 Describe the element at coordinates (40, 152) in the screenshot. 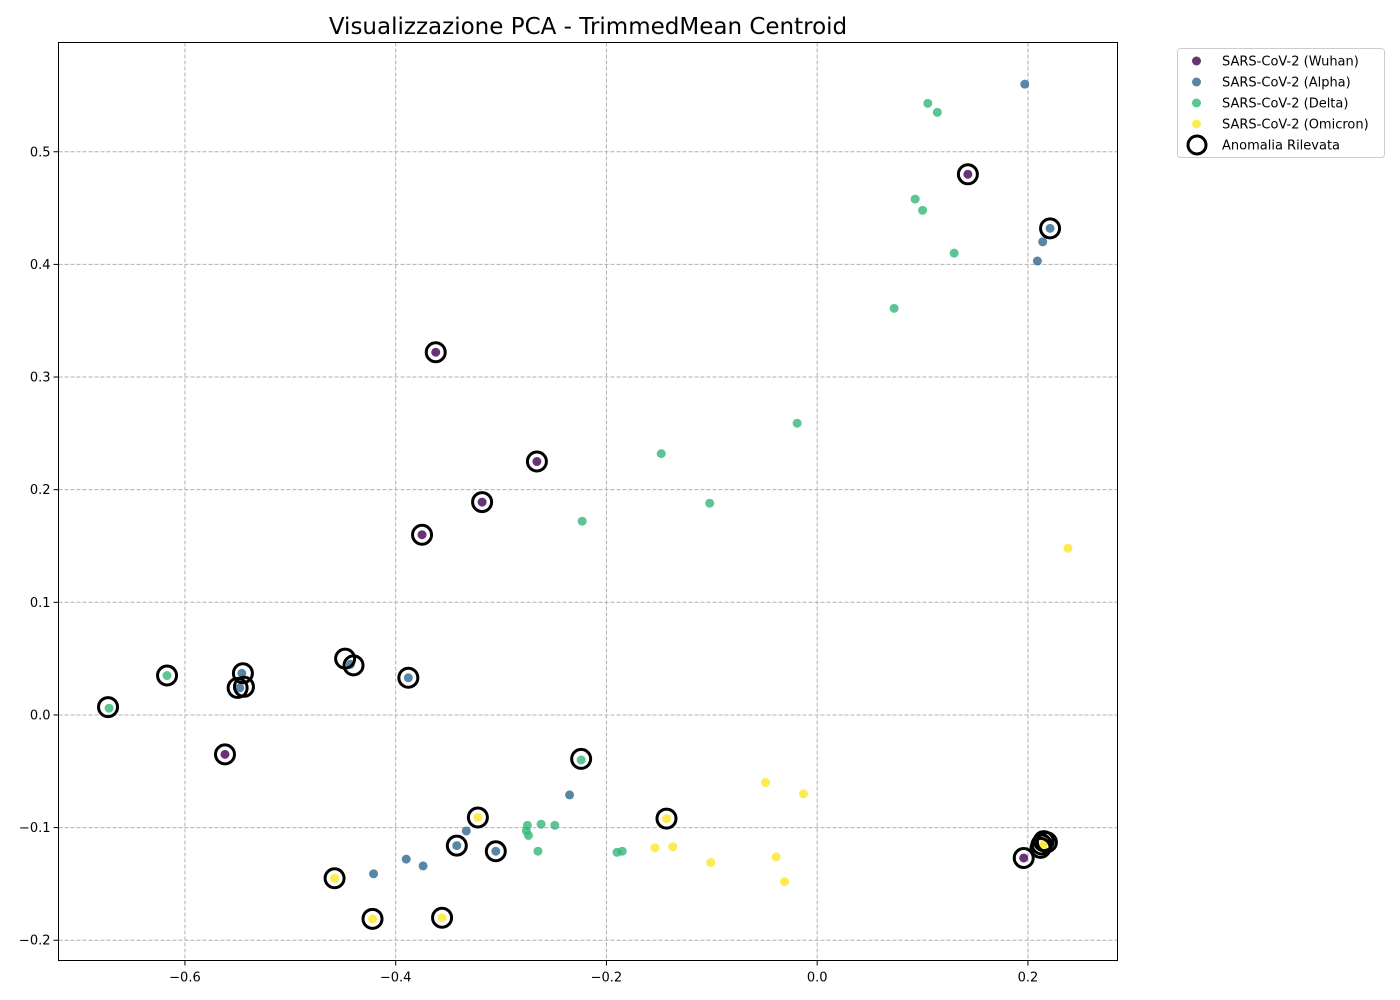

I see `y-tick-label: 0.5` at that location.